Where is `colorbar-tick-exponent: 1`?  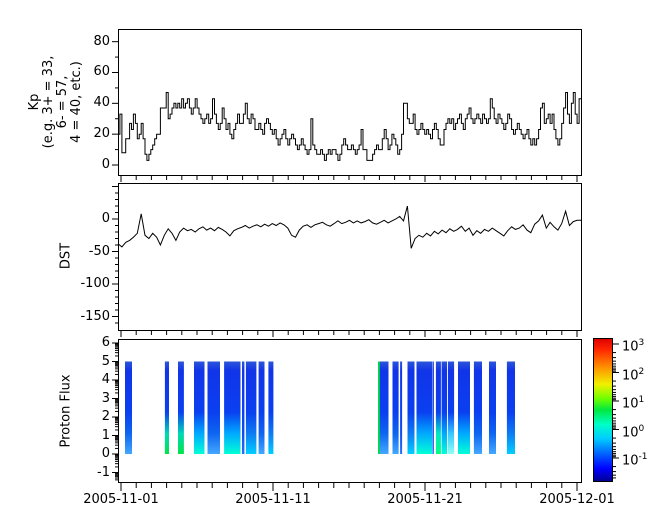 colorbar-tick-exponent: 1 is located at coordinates (641, 400).